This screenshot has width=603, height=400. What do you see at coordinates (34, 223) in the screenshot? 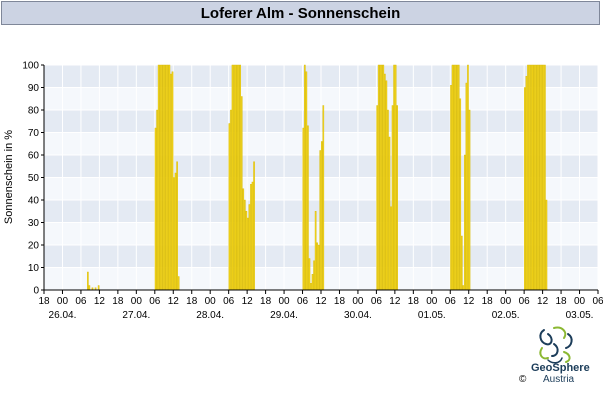
I see `y-tick-label: 30` at bounding box center [34, 223].